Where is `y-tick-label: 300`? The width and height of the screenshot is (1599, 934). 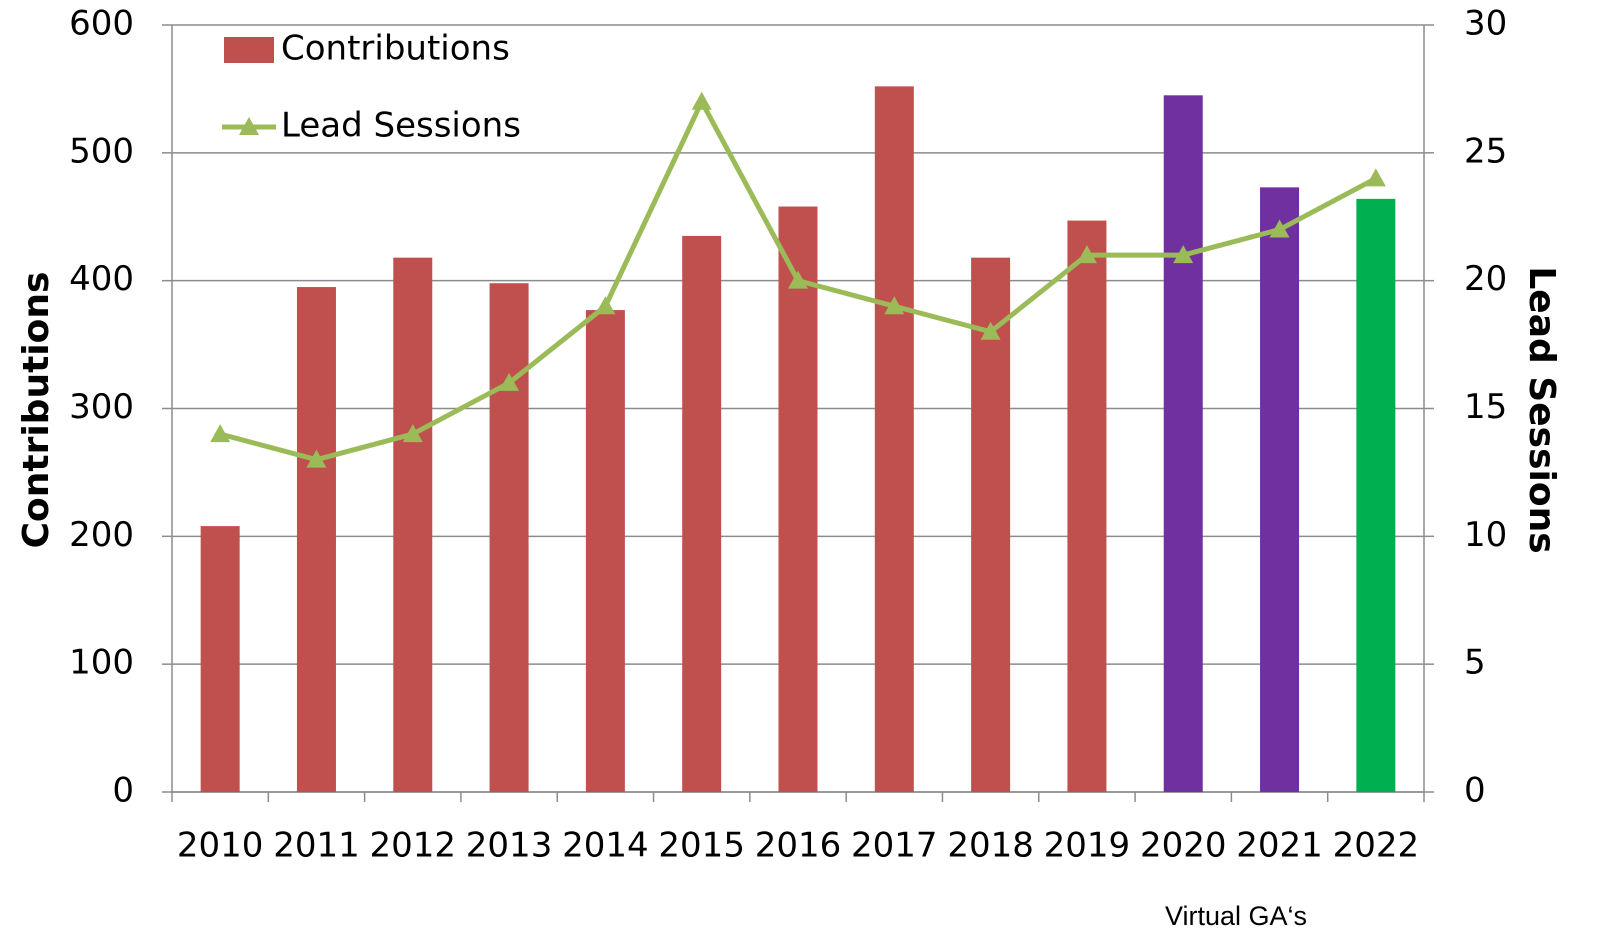
y-tick-label: 300 is located at coordinates (101, 407).